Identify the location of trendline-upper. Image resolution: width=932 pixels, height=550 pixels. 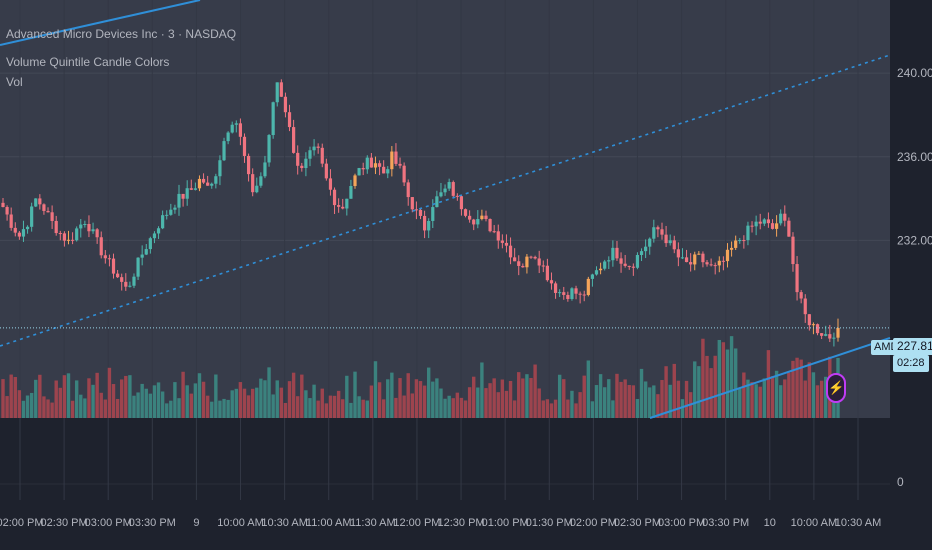
(100, 23).